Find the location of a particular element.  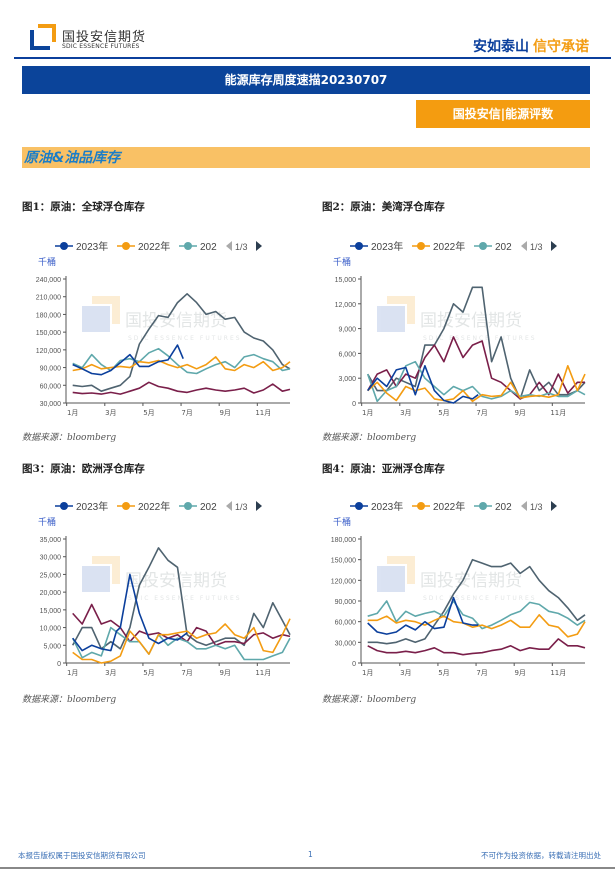

chart-2-source: 数据来源：bloomberg is located at coordinates (369, 438).